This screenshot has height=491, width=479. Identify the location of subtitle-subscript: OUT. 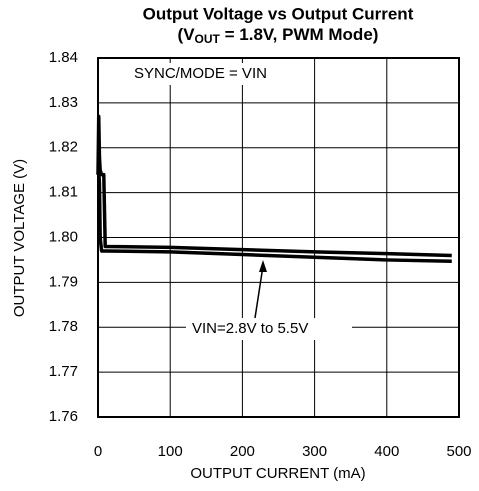
(208, 39).